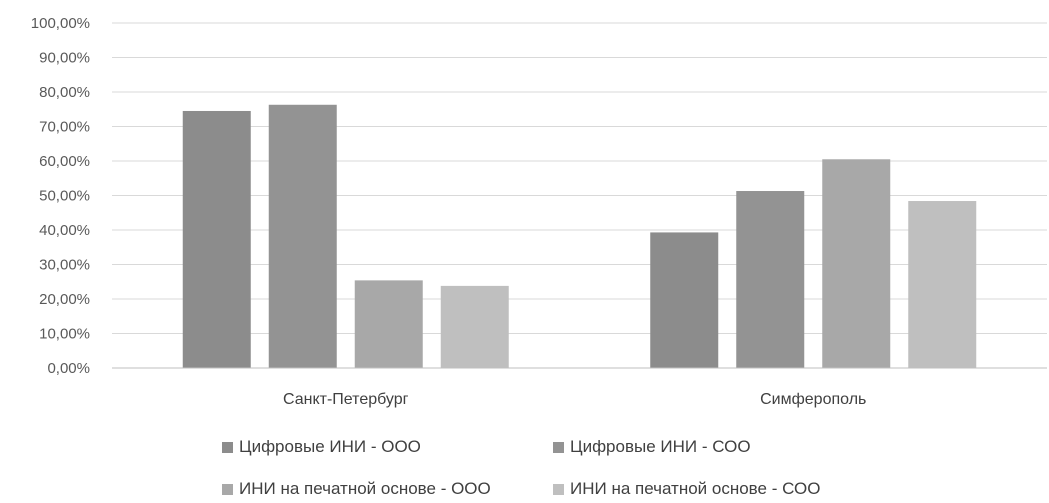 This screenshot has height=503, width=1049. Describe the element at coordinates (64, 299) in the screenshot. I see `y-tick-label: 20,00%` at that location.